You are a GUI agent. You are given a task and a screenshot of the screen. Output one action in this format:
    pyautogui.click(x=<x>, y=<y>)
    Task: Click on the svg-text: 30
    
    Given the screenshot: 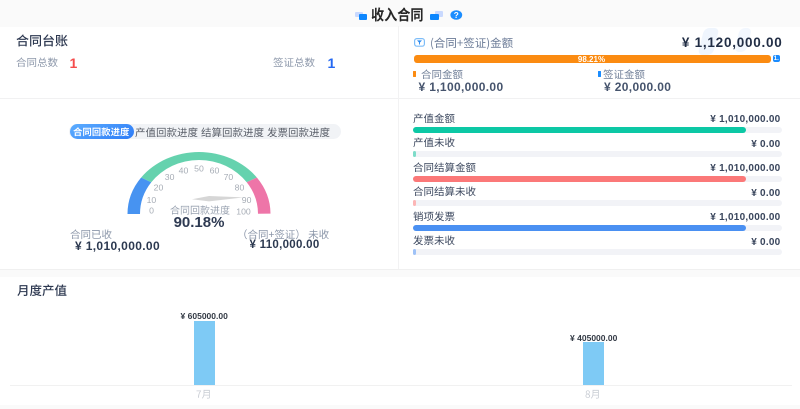 What is the action you would take?
    pyautogui.click(x=170, y=177)
    